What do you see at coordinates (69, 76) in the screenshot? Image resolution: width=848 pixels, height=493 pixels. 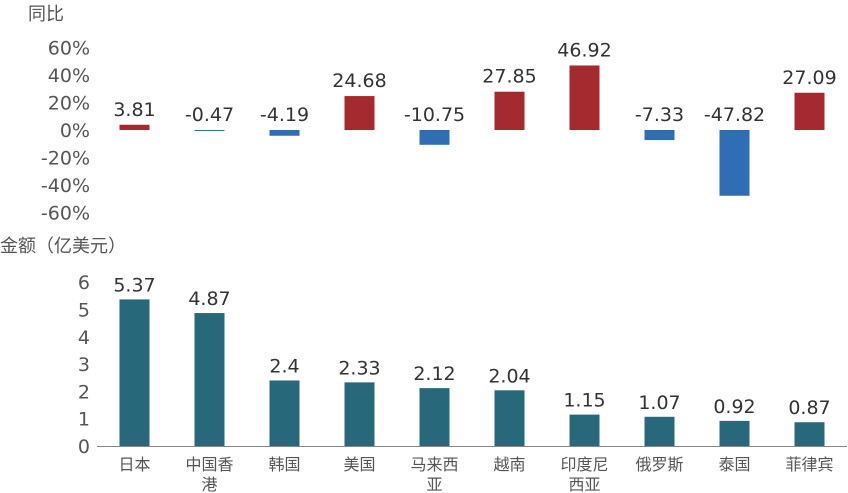 I see `top-y-tick-label: 40%` at bounding box center [69, 76].